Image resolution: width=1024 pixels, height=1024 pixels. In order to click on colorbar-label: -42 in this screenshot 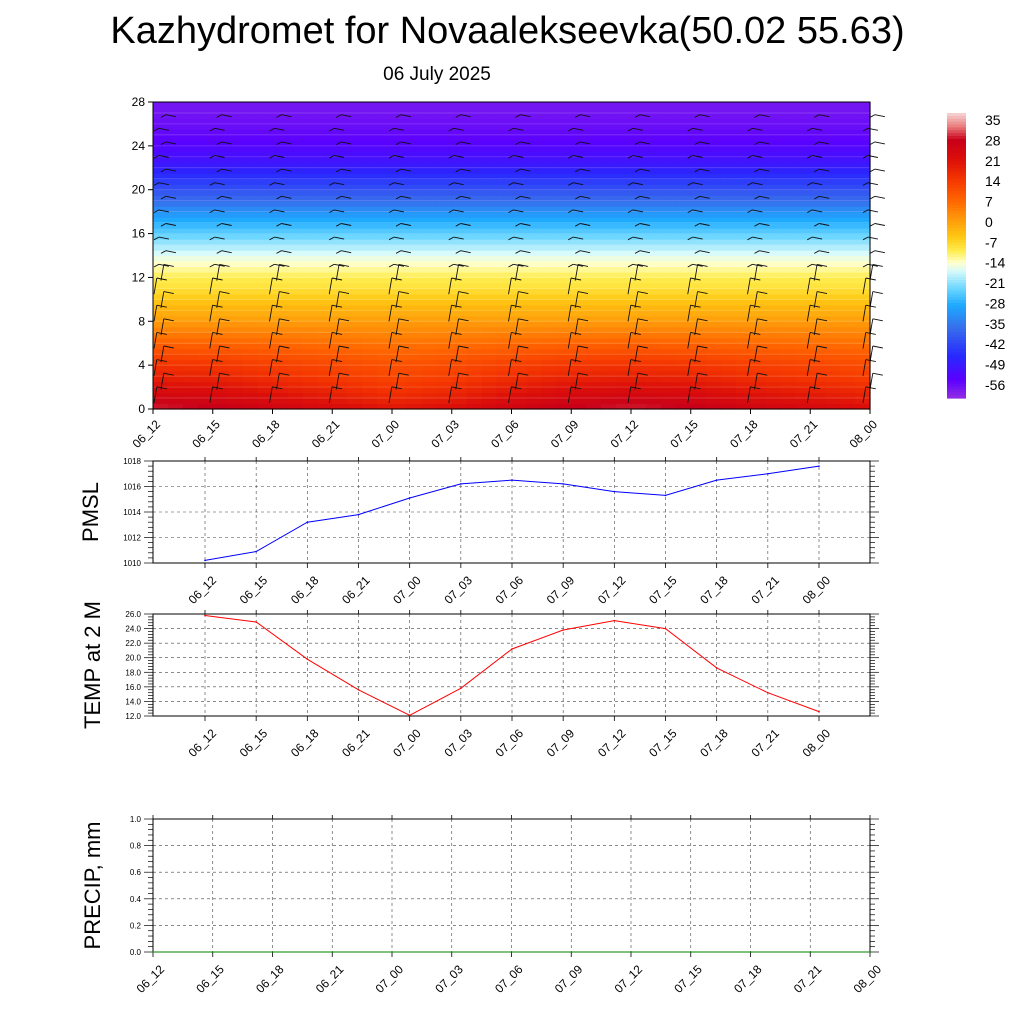, I will do `click(995, 344)`.